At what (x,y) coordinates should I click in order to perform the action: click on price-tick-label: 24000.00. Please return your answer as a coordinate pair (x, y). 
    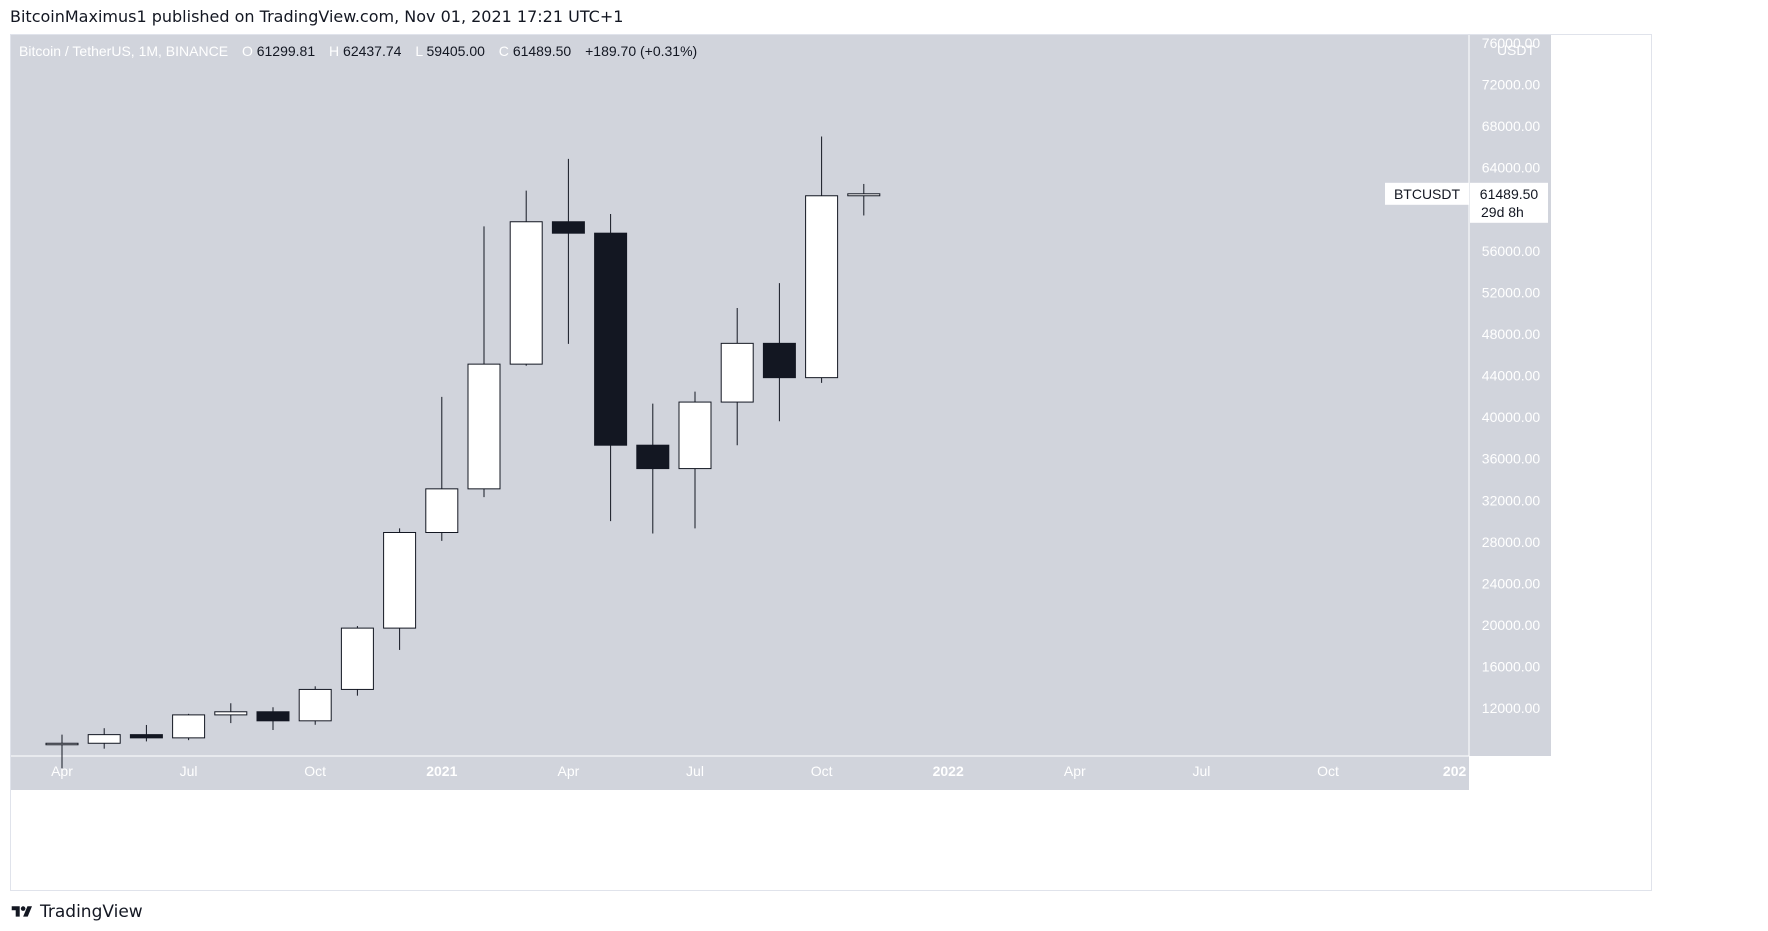
    Looking at the image, I should click on (1511, 583).